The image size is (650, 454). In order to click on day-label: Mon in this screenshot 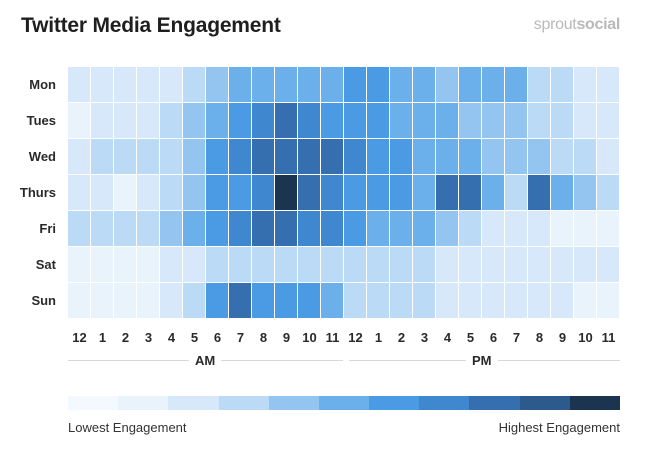, I will do `click(42, 84)`.